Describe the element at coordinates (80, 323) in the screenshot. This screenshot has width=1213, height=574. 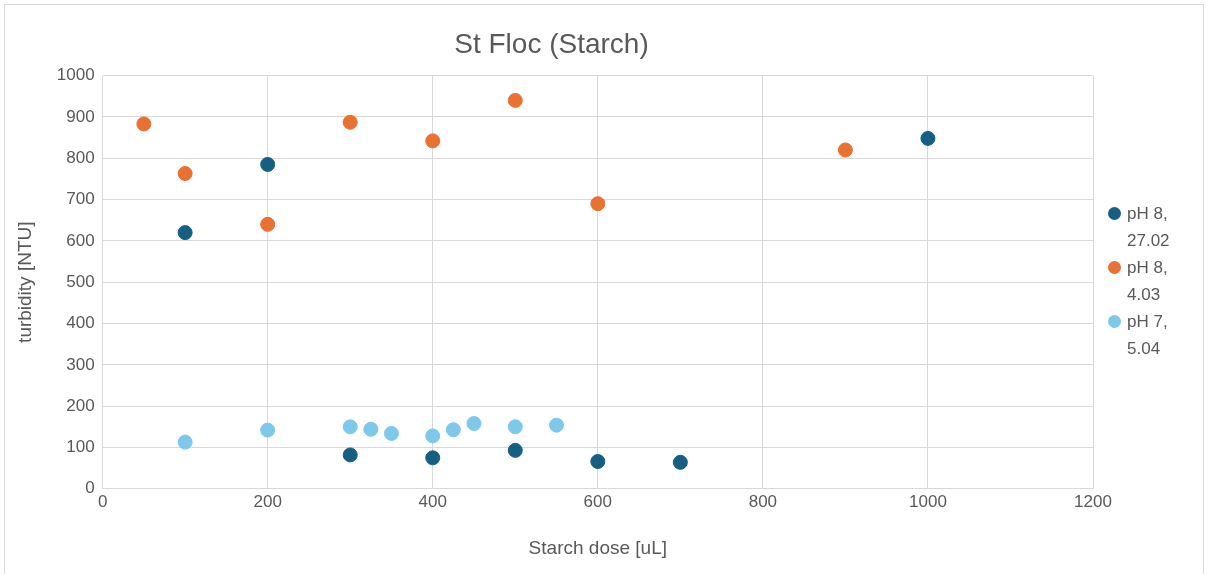
I see `y-tick-label: 400` at that location.